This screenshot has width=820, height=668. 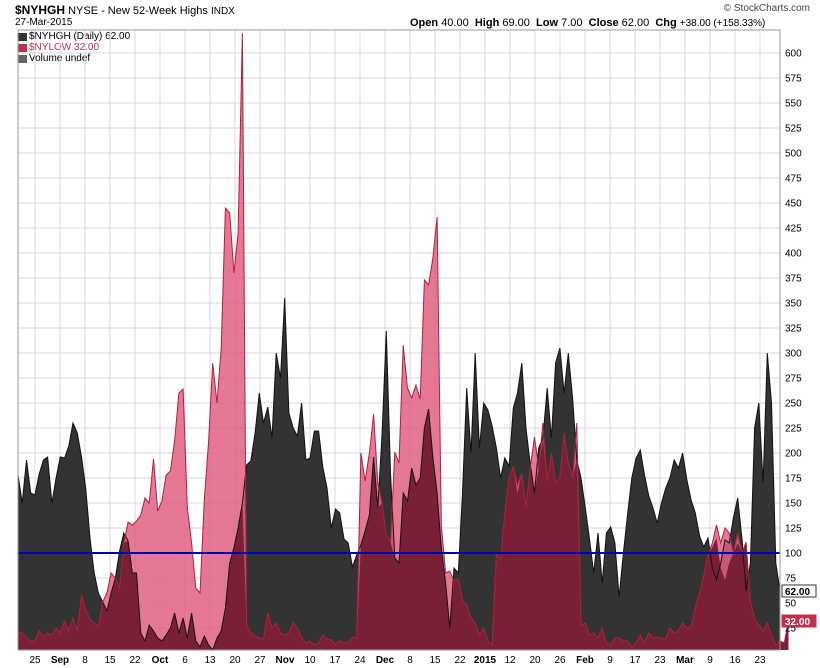 I want to click on chart-title: $NYHGH NYSE - New 52-Week Highs INDX, so click(x=125, y=10).